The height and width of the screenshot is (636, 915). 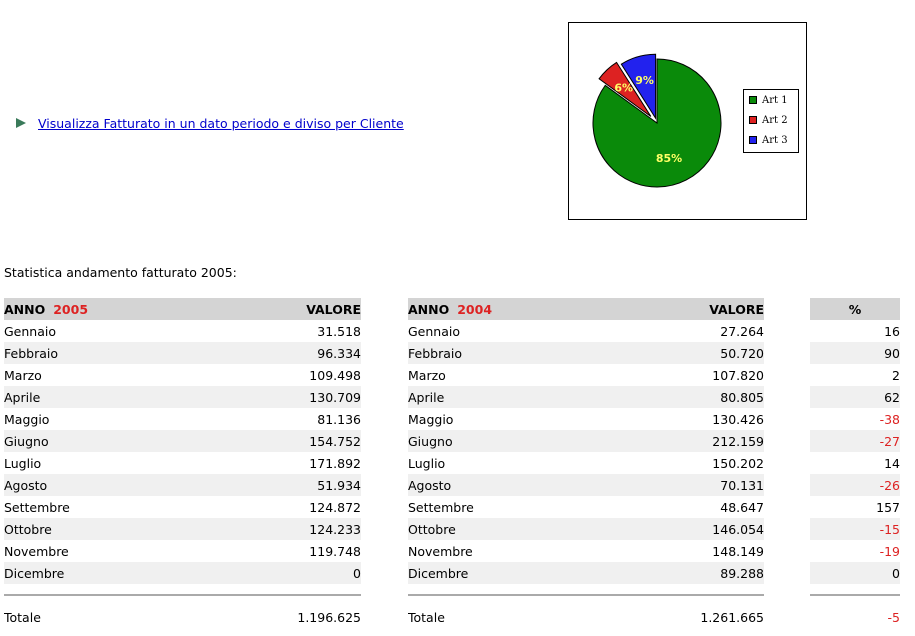 What do you see at coordinates (182, 419) in the screenshot?
I see `table-row: Maggio 81.136` at bounding box center [182, 419].